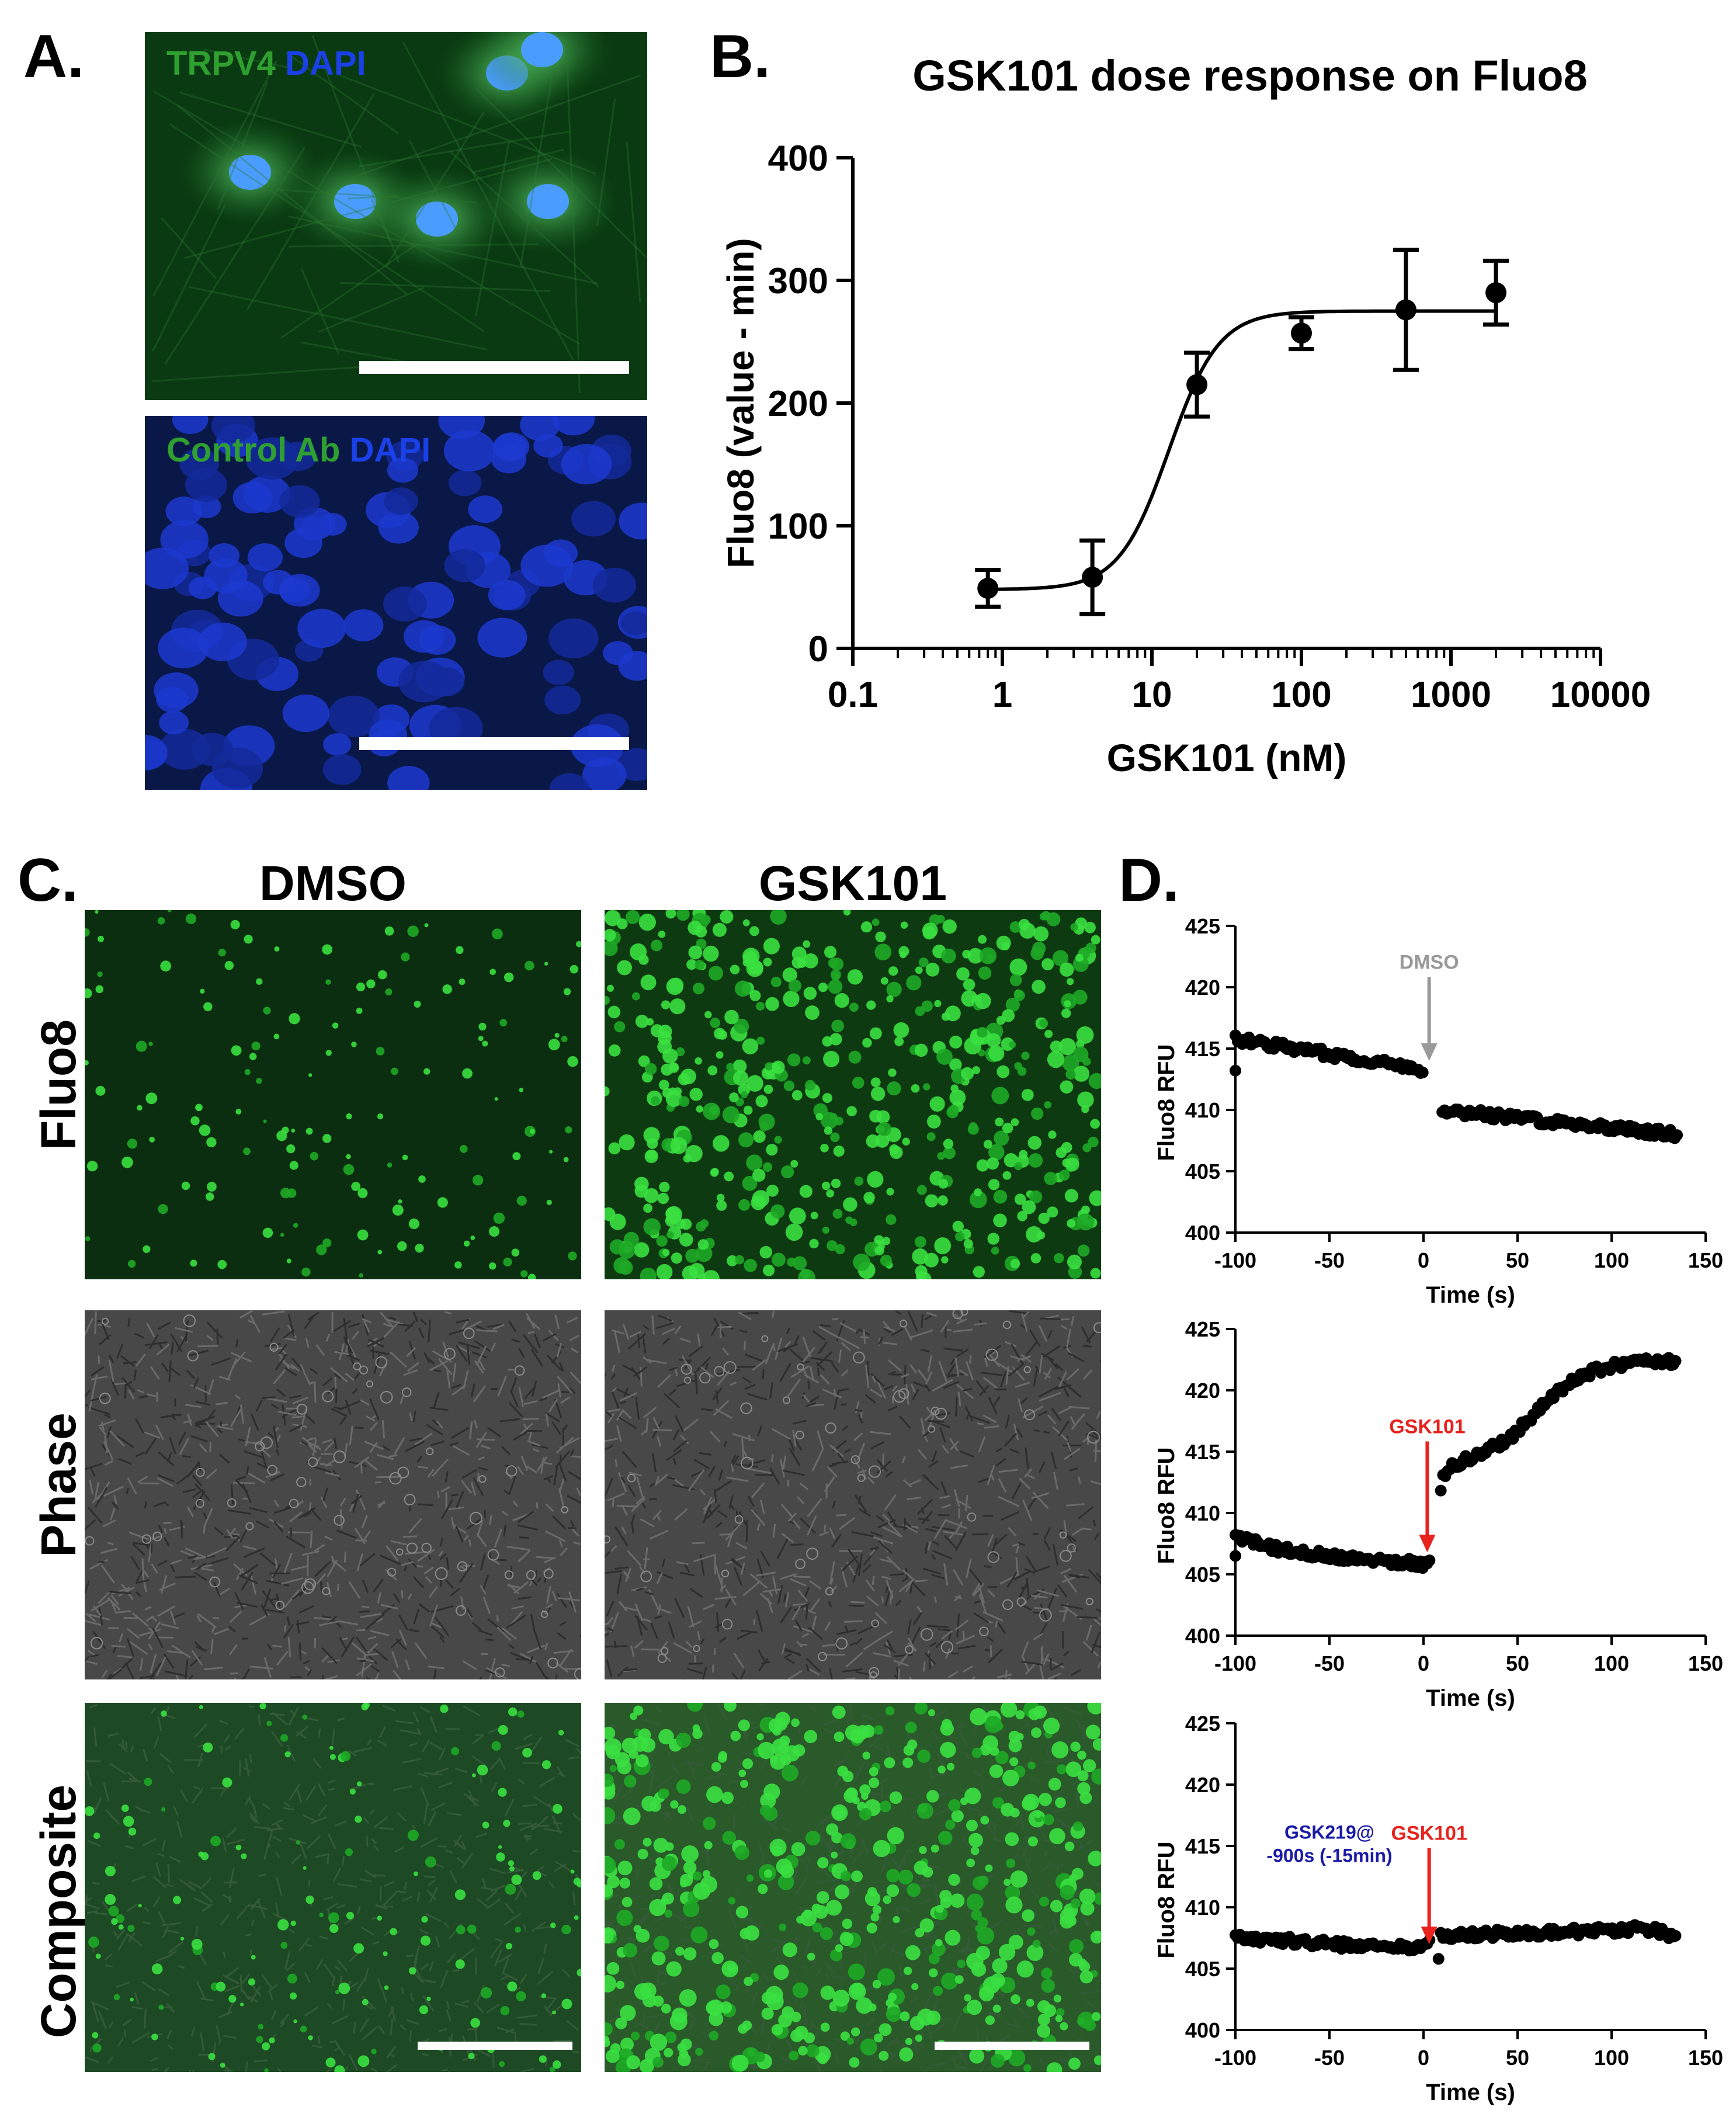  I want to click on micrograph-gsk101-phase, so click(853, 1494).